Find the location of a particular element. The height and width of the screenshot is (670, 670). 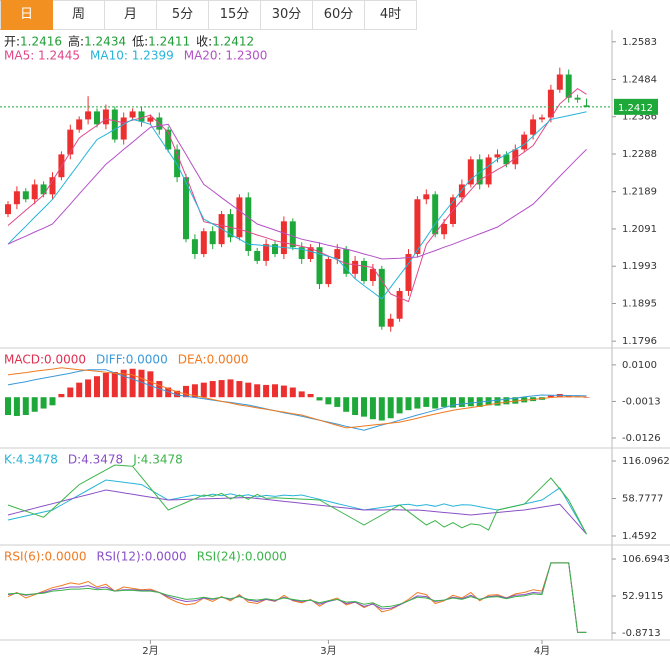

period-tab: 4时 is located at coordinates (391, 15).